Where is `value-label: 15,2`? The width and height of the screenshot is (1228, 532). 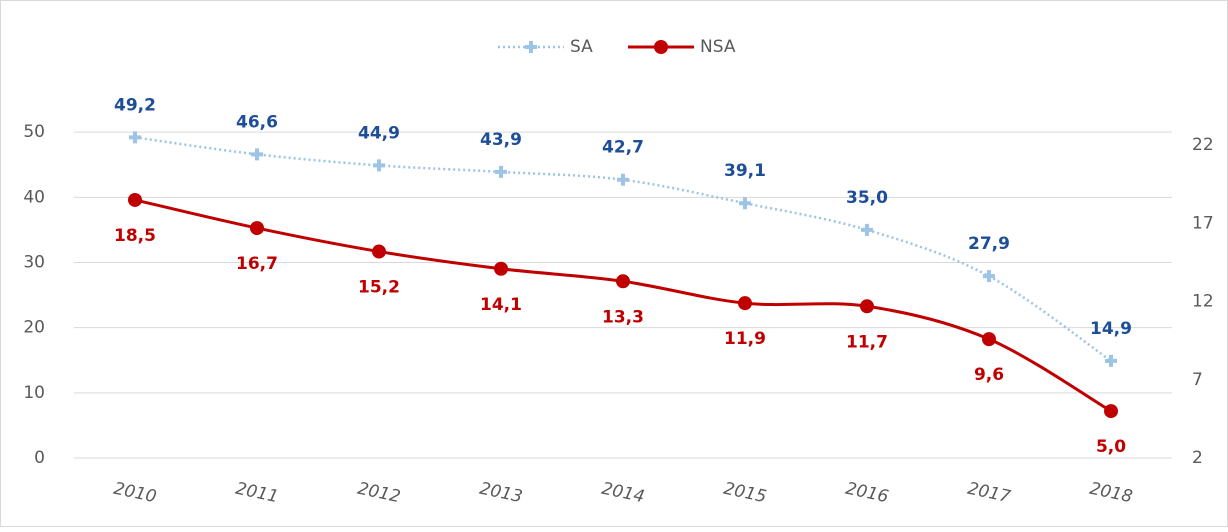 value-label: 15,2 is located at coordinates (379, 288).